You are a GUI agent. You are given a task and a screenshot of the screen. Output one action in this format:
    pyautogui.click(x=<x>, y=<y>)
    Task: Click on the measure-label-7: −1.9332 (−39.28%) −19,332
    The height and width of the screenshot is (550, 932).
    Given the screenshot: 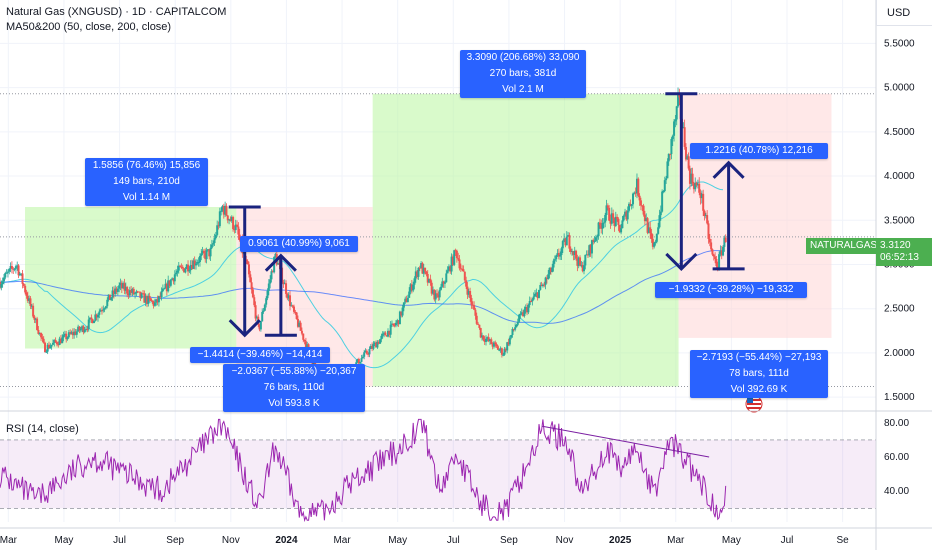 What is the action you would take?
    pyautogui.click(x=731, y=290)
    